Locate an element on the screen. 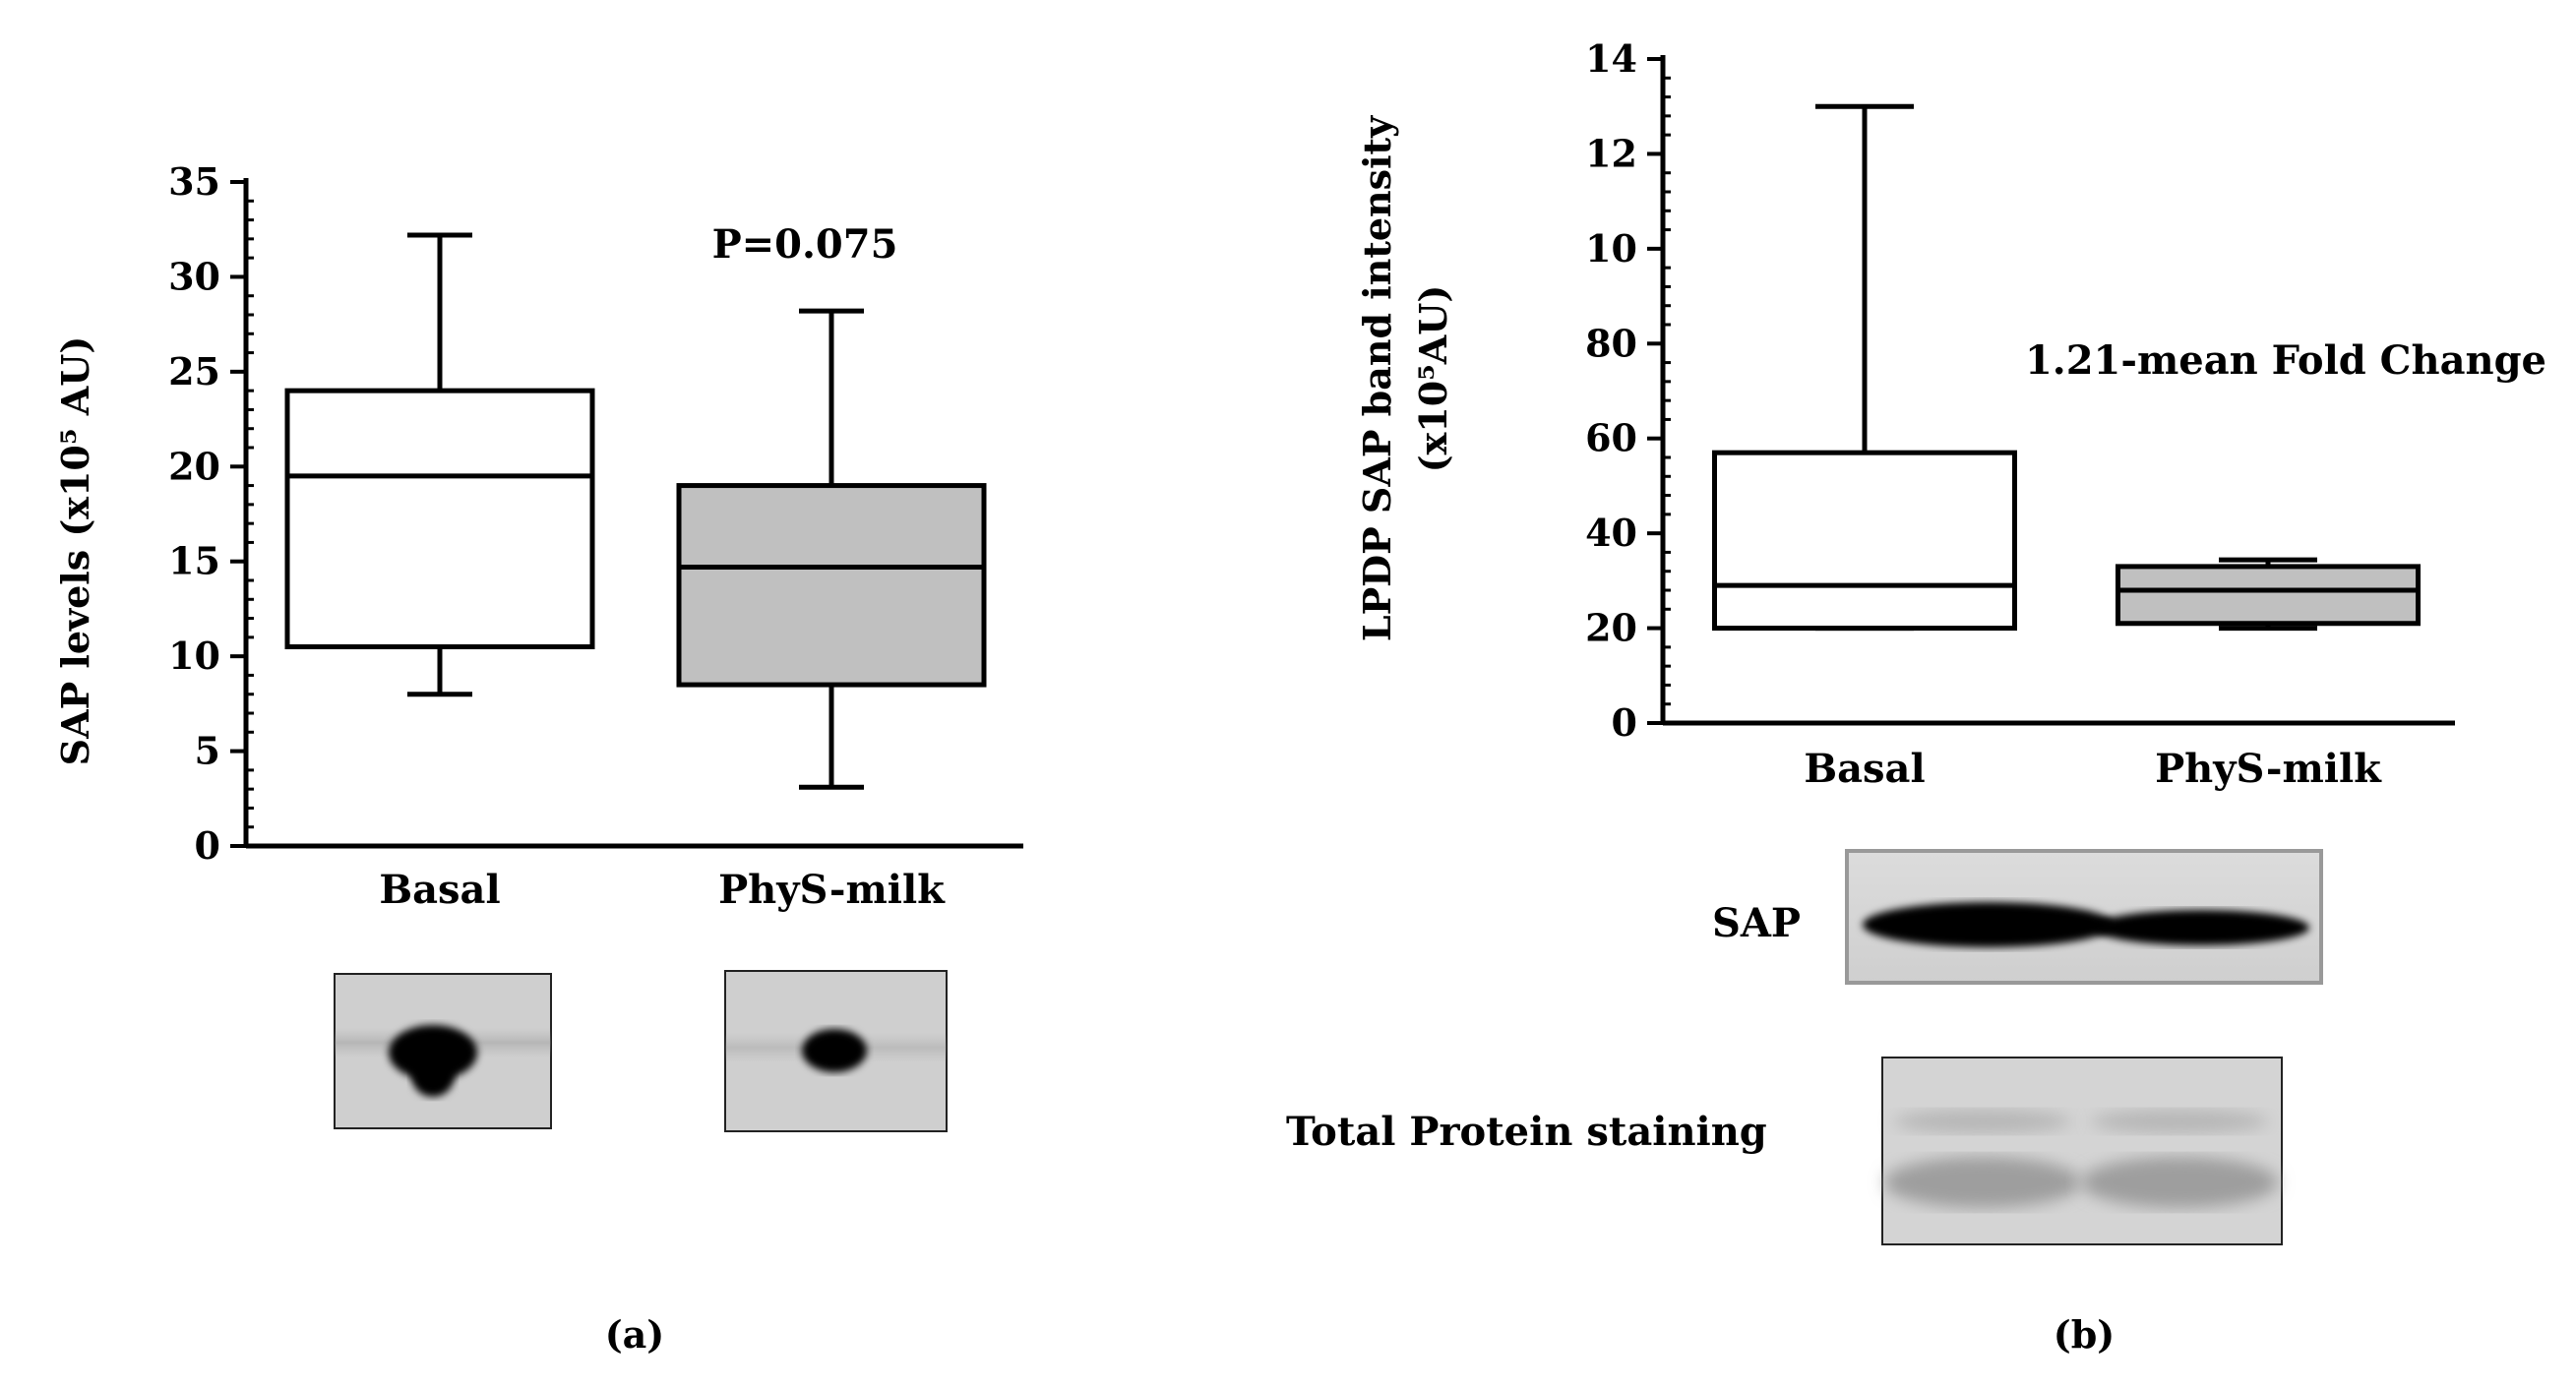  sap-blot-label: SAP is located at coordinates (1756, 923).